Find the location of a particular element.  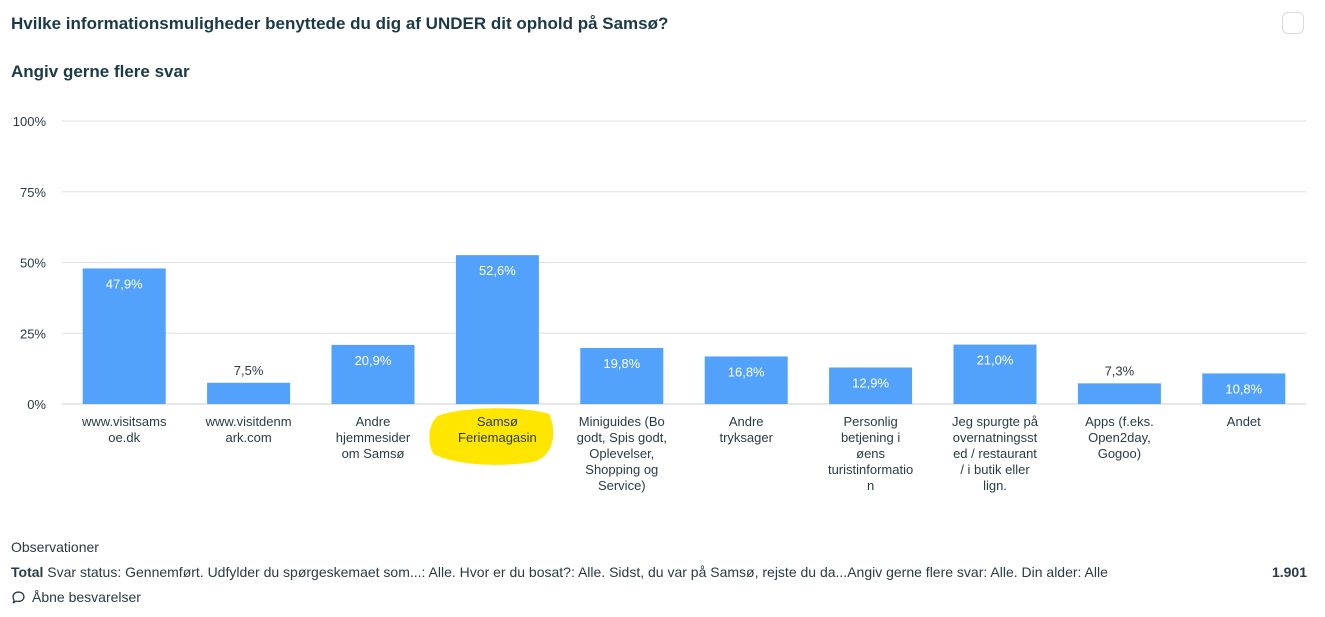

open-responses-link: Åbne besvarelser is located at coordinates (76, 597).